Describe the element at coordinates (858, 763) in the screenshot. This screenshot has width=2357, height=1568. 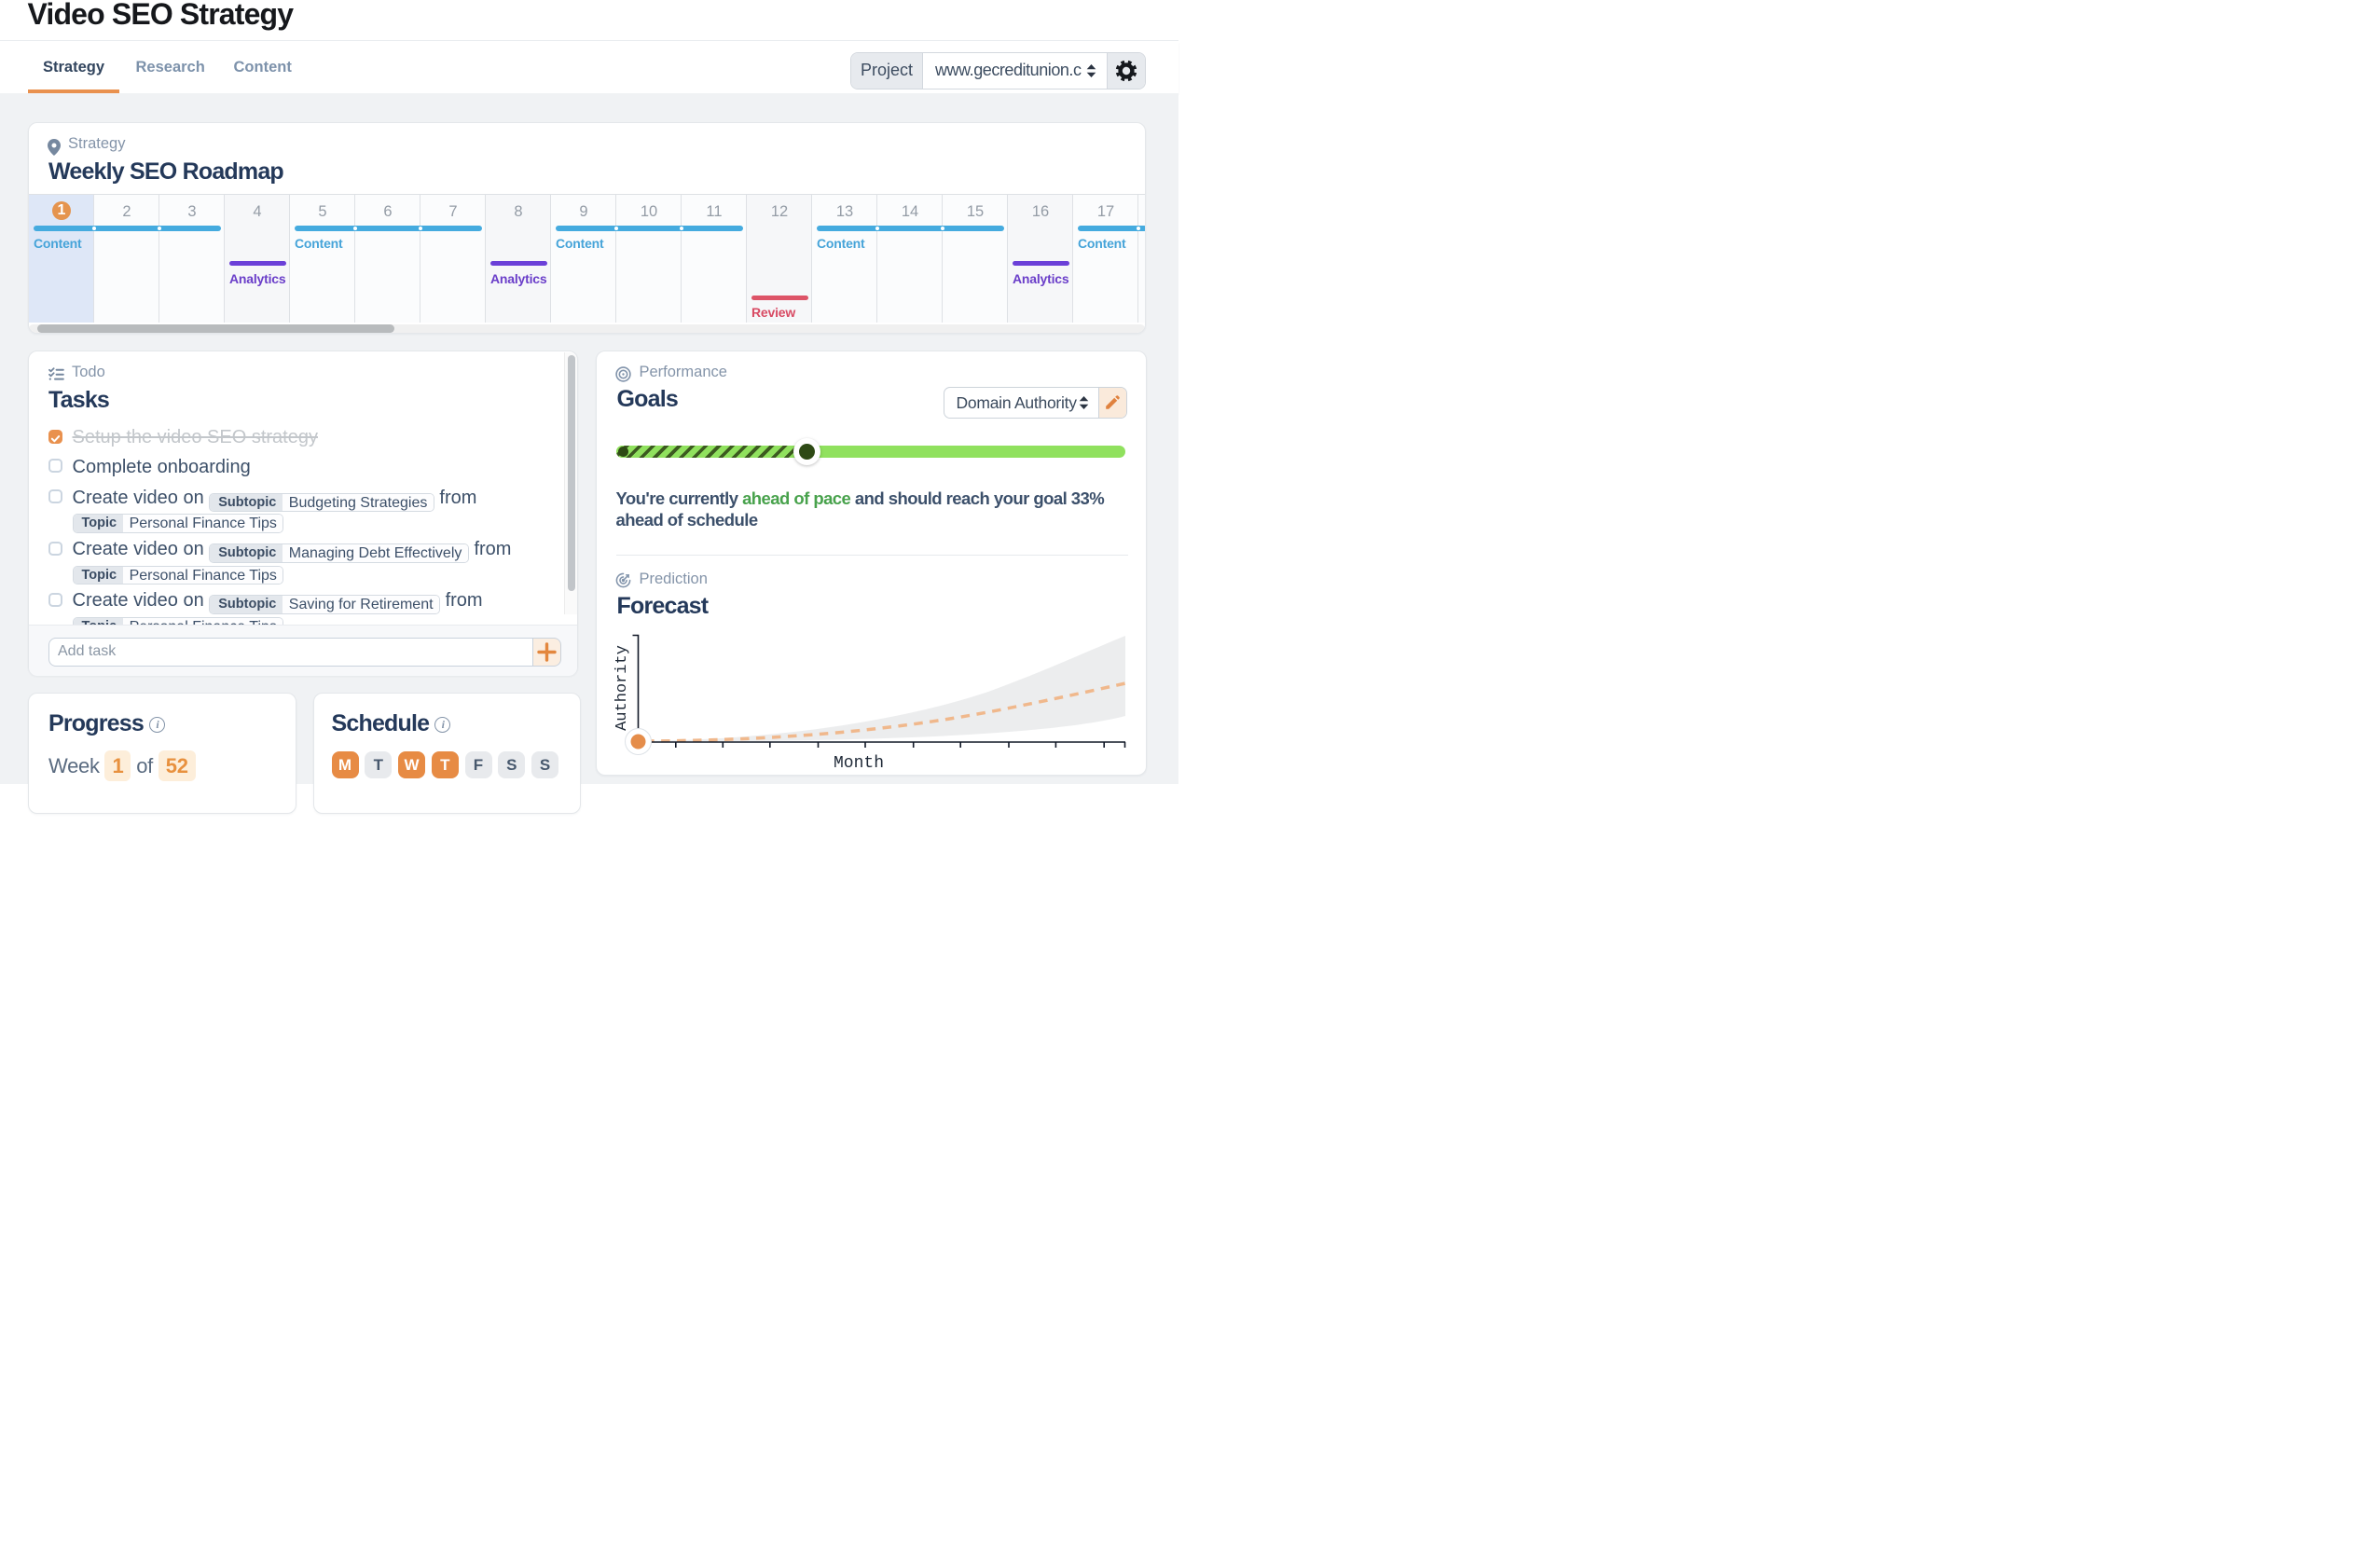
I see `svg-text: Month` at that location.